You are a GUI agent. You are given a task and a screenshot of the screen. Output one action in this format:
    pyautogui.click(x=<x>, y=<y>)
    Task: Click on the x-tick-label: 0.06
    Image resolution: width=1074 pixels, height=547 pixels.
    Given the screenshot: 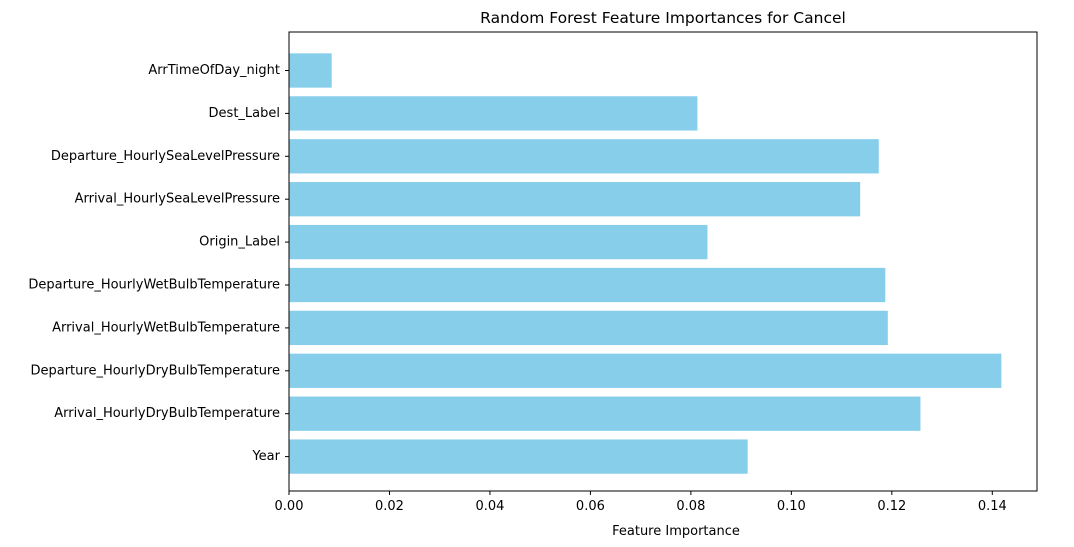 What is the action you would take?
    pyautogui.click(x=590, y=506)
    